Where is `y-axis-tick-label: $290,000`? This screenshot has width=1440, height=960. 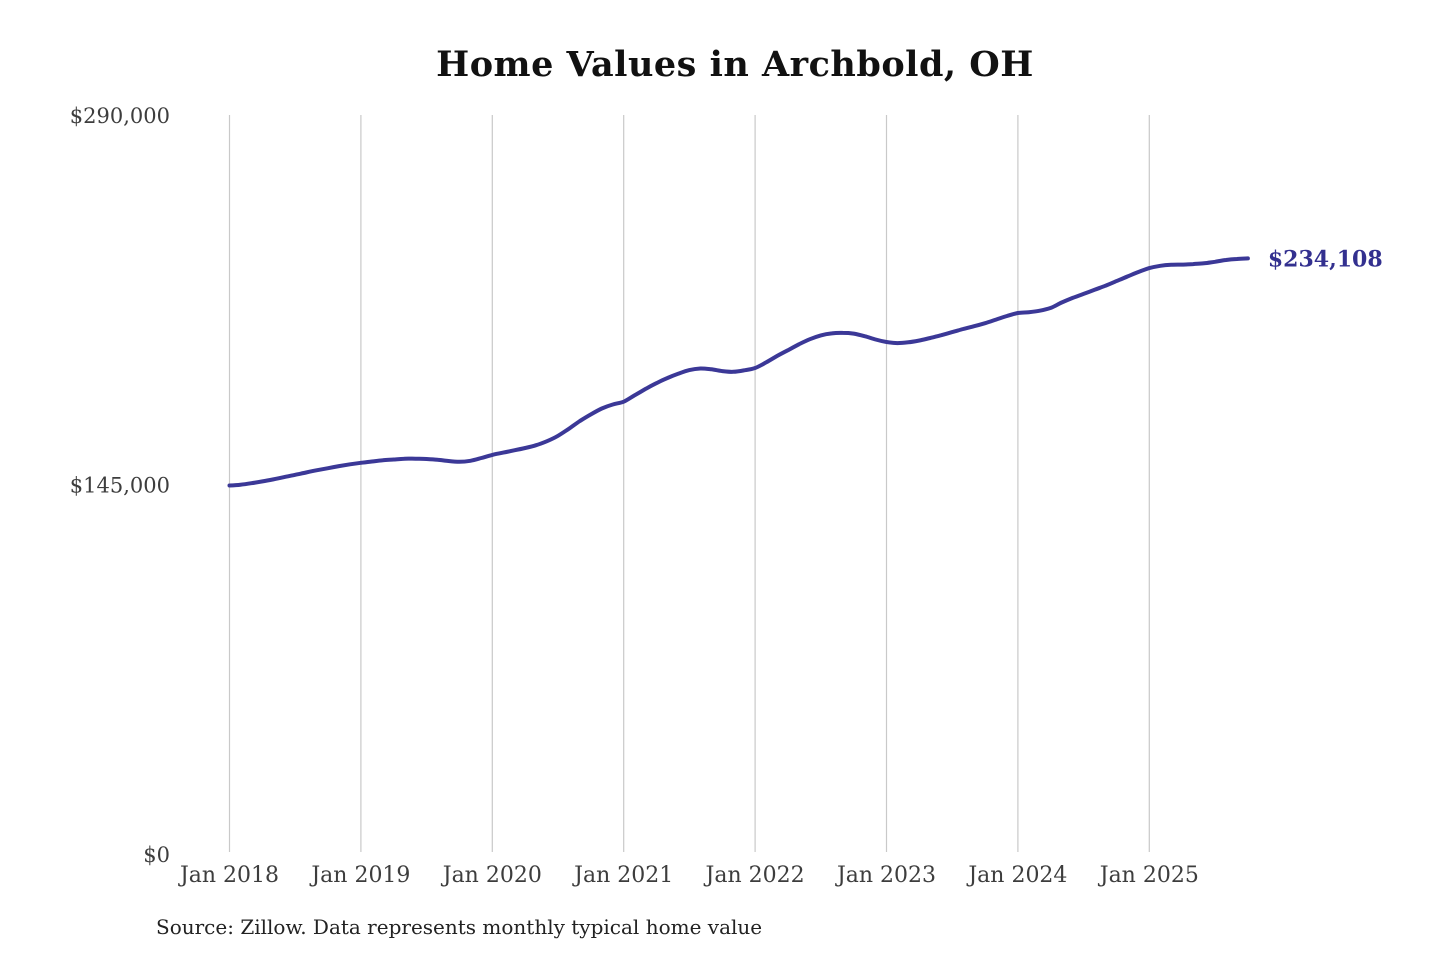
y-axis-tick-label: $290,000 is located at coordinates (120, 116).